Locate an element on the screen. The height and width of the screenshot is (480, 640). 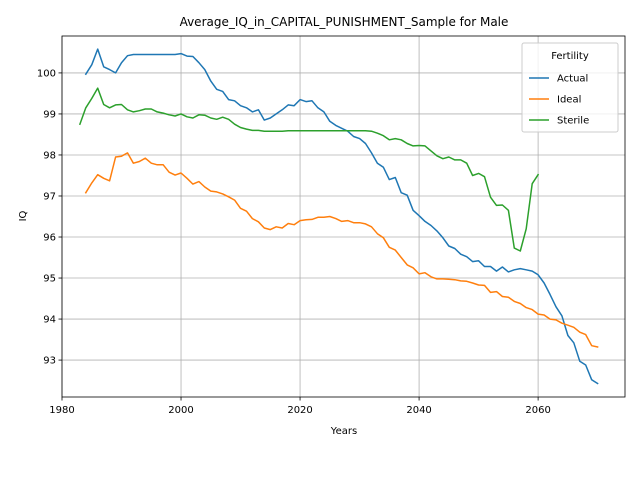
legend-label-actual: Actual is located at coordinates (572, 79).